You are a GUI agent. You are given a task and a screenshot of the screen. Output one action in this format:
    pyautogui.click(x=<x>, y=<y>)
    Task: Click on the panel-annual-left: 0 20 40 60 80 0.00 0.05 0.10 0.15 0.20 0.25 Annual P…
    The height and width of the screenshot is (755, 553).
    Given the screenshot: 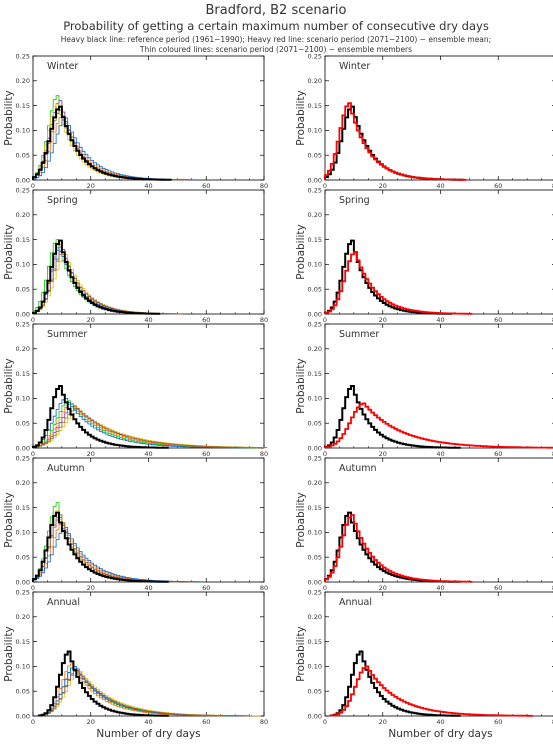 What is the action you would take?
    pyautogui.click(x=135, y=664)
    